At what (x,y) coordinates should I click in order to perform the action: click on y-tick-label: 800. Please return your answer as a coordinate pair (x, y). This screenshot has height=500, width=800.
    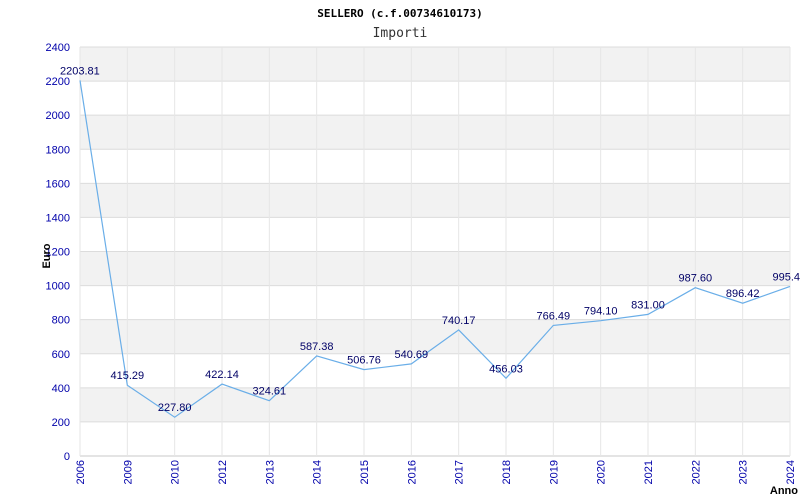
    Looking at the image, I should click on (61, 321).